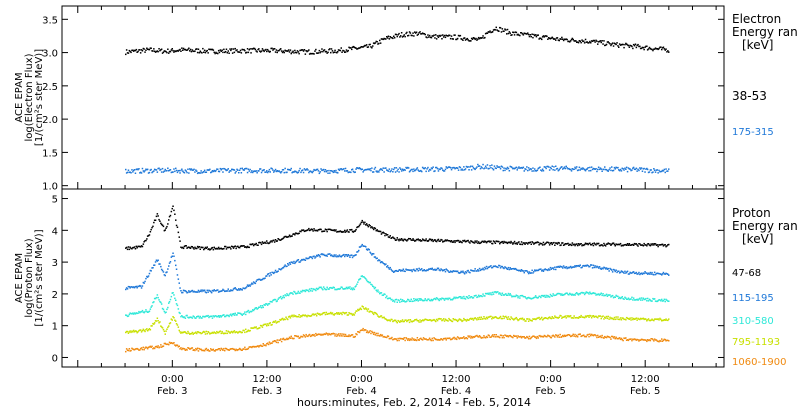  Describe the element at coordinates (19, 278) in the screenshot. I see `y-axis-label-line: ACE EPAM` at that location.